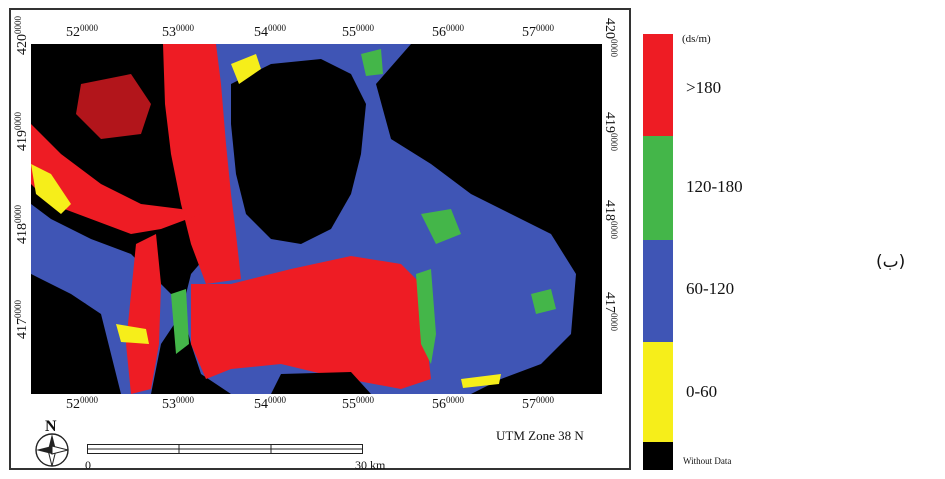  Describe the element at coordinates (270, 403) in the screenshot. I see `x-tick-bottom-3: 540000` at that location.